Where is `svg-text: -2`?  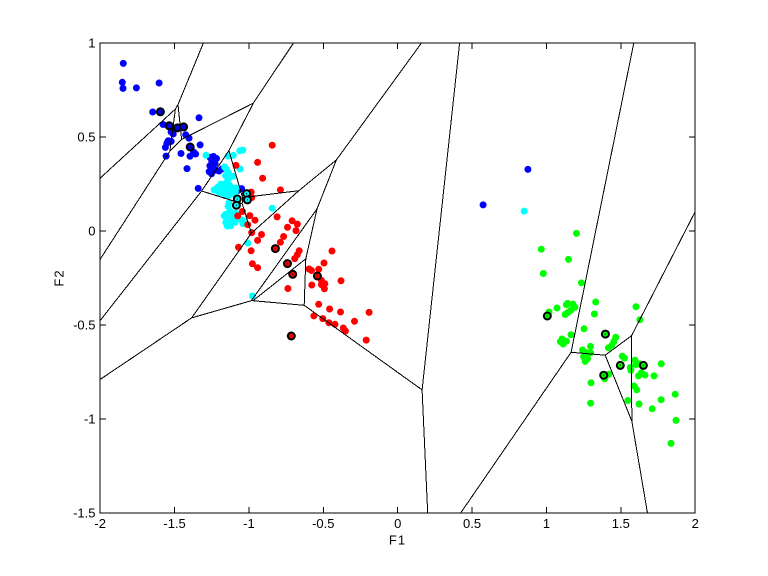
svg-text: -2 is located at coordinates (100, 523).